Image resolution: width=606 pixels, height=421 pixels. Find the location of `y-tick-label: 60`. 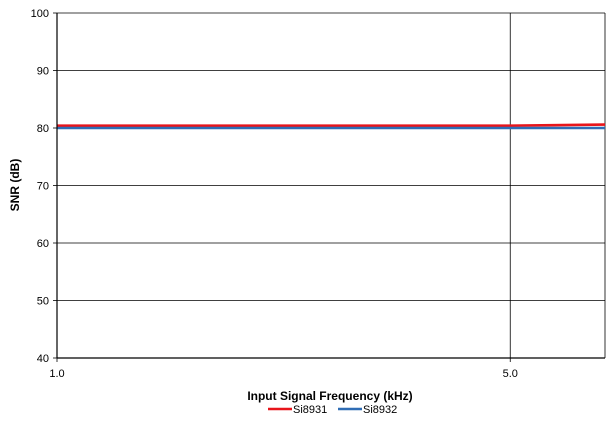

y-tick-label: 60 is located at coordinates (43, 244).